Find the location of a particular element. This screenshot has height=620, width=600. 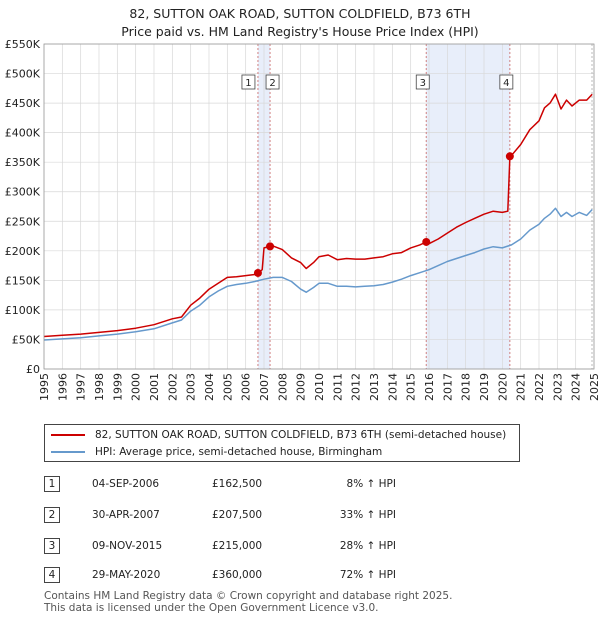

transaction-date: 04-SEP-2006 is located at coordinates (126, 484).